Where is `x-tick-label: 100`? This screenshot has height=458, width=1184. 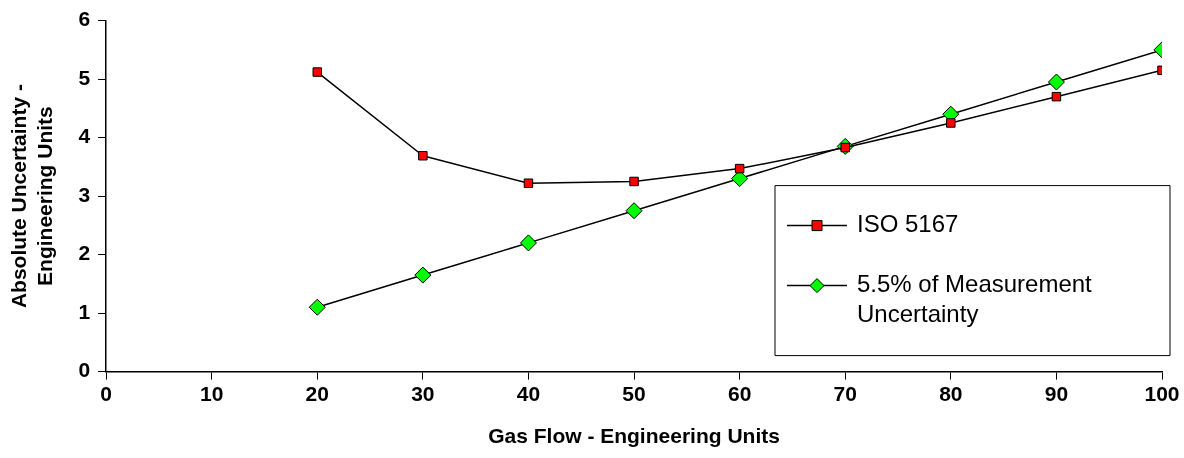 x-tick-label: 100 is located at coordinates (1162, 393).